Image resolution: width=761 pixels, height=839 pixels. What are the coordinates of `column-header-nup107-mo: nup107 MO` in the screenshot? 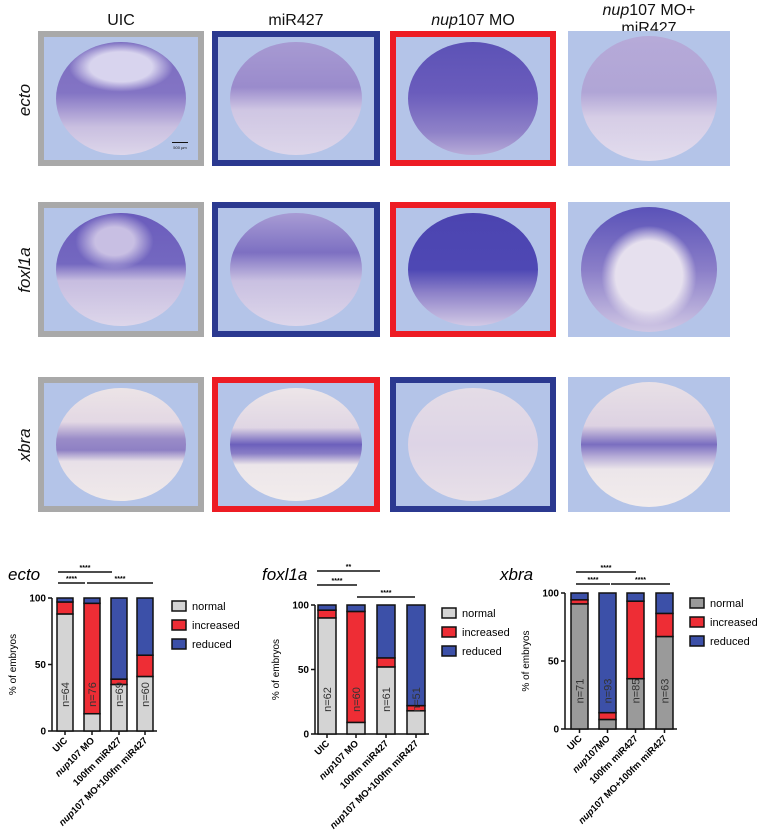 It's located at (473, 21).